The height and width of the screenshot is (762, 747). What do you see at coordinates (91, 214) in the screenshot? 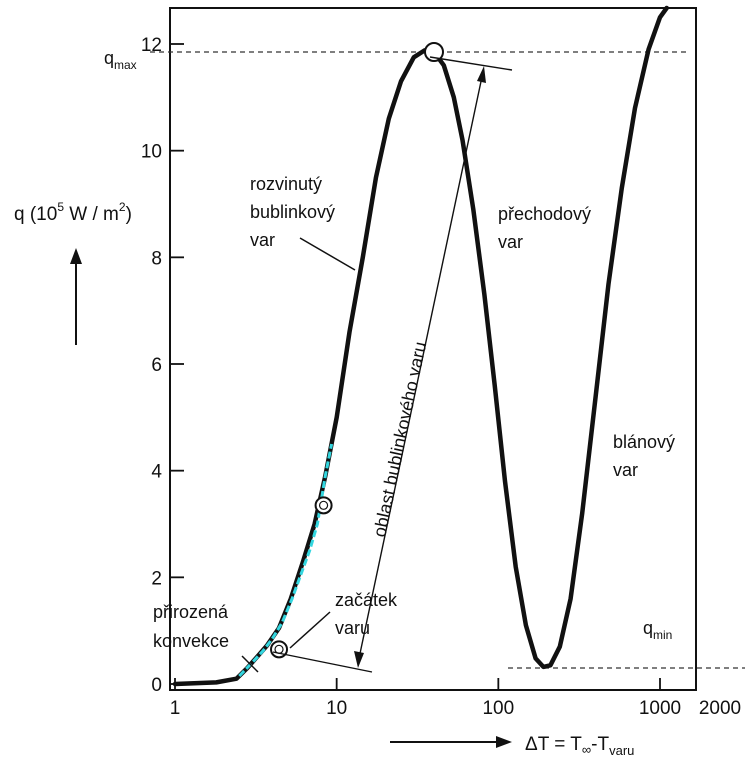
I see `y-axis-label-unit: W / m` at bounding box center [91, 214].